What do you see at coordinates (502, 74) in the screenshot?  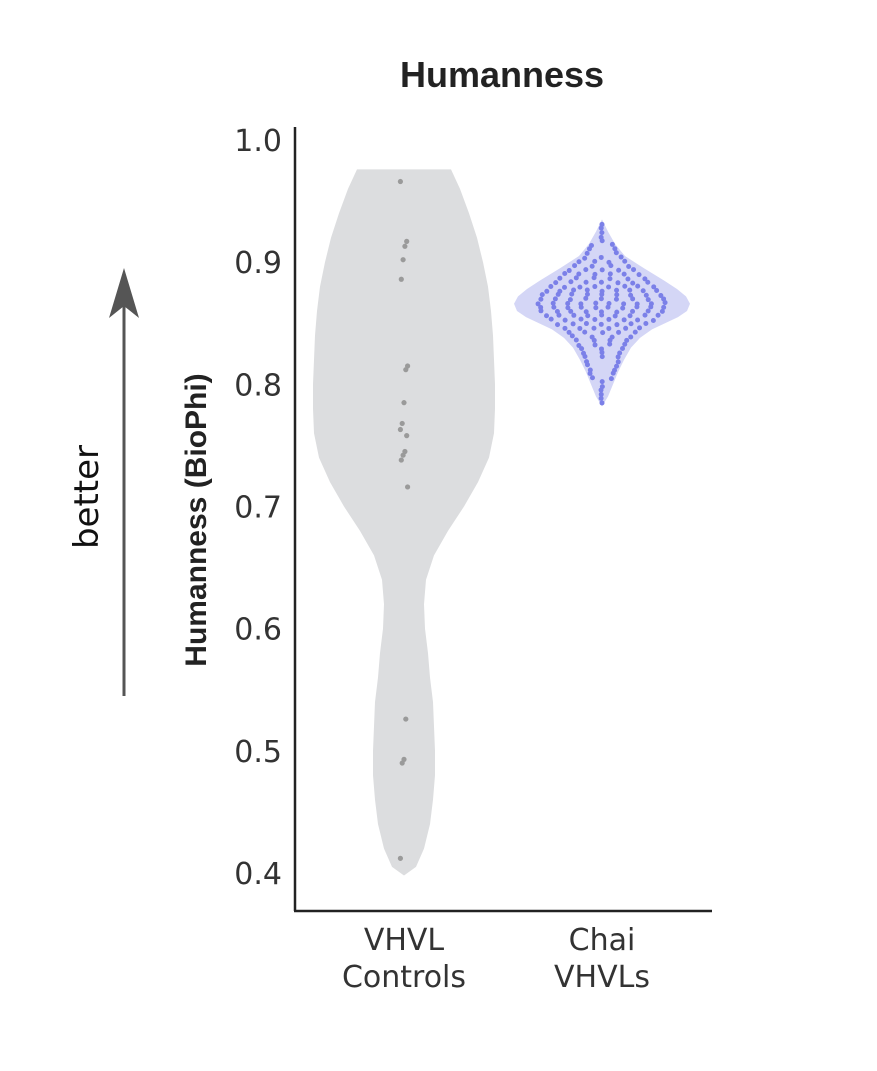 I see `chart-title: Humanness` at bounding box center [502, 74].